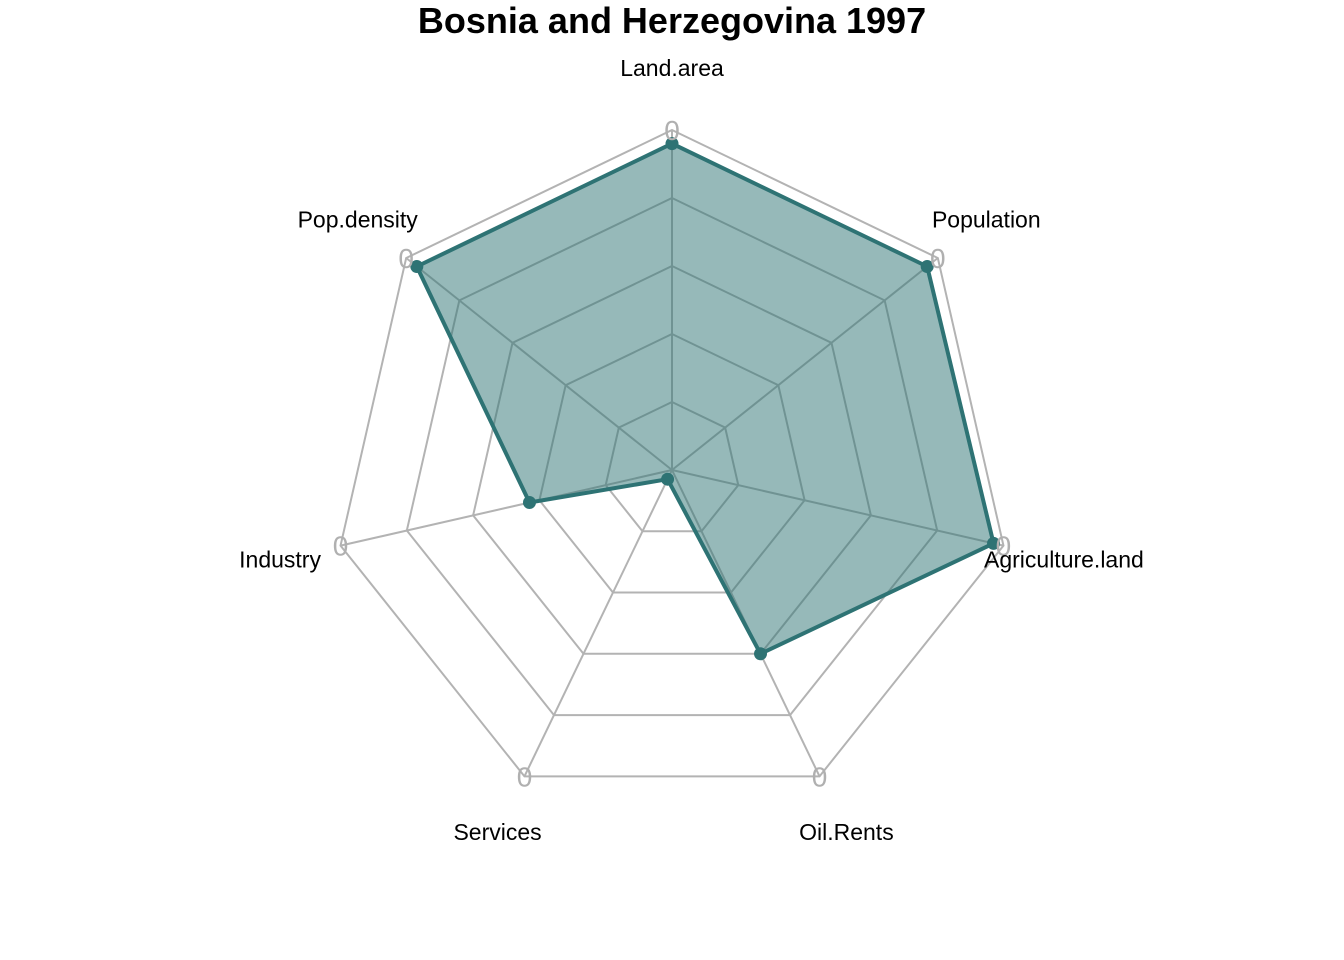 The image size is (1344, 960). Describe the element at coordinates (358, 219) in the screenshot. I see `axis-label-7: Pop.density` at that location.